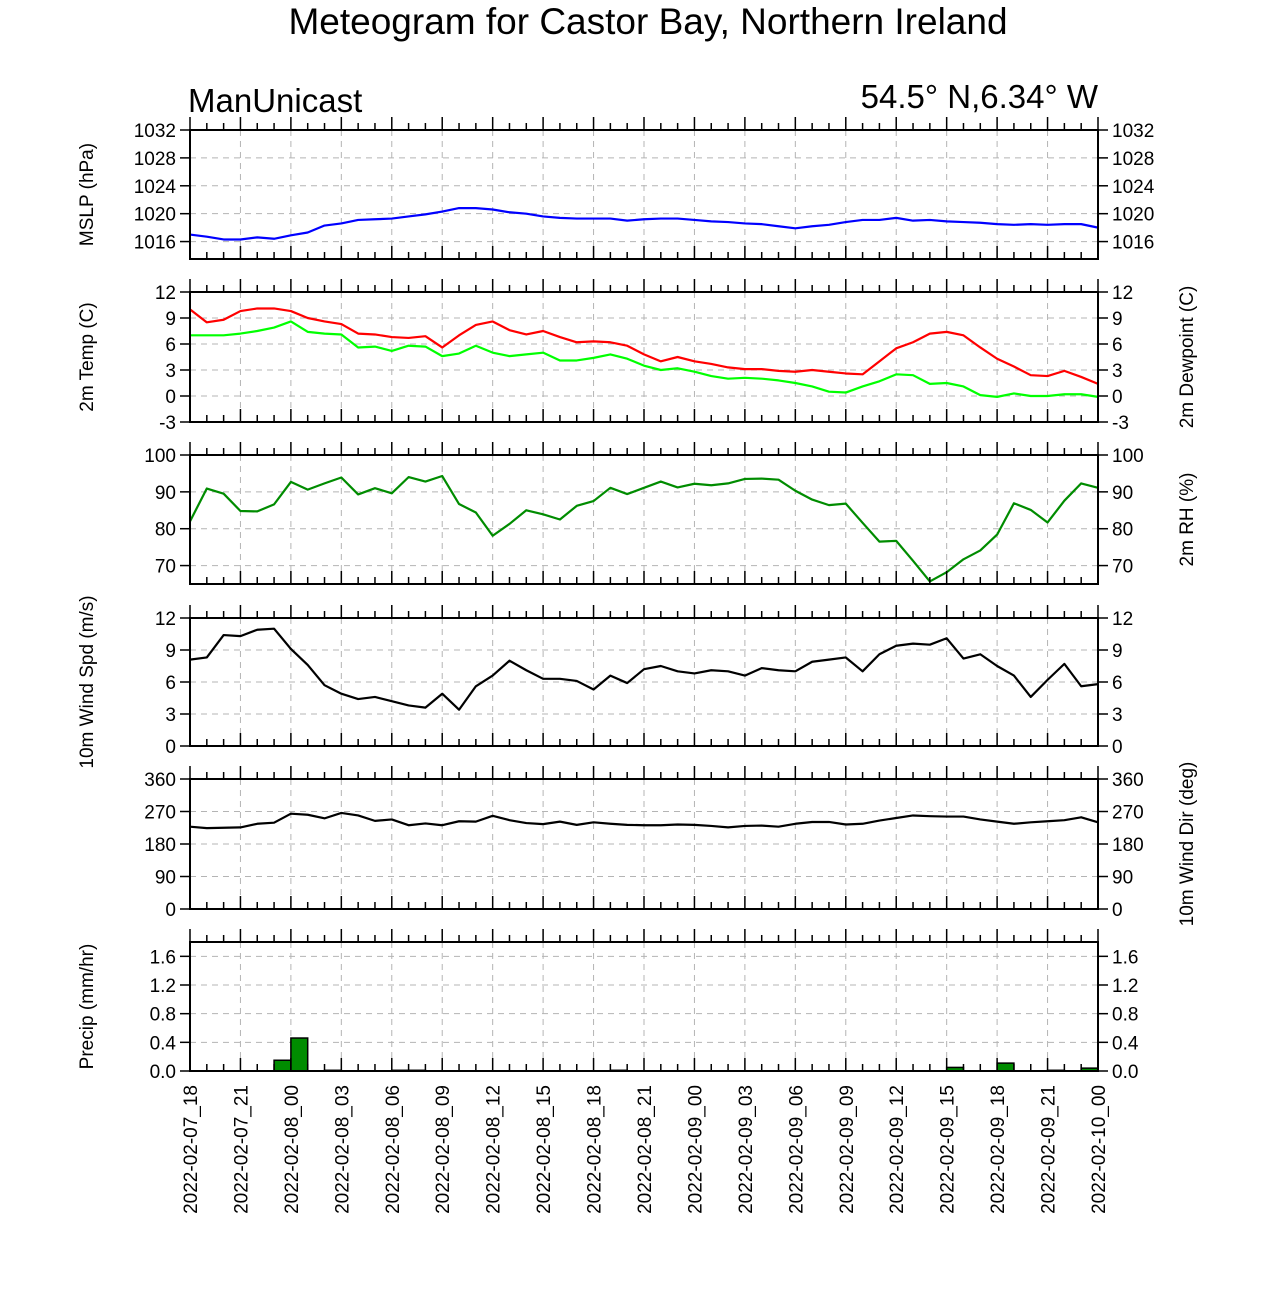 The image size is (1275, 1299). What do you see at coordinates (1125, 1072) in the screenshot?
I see `y-tick-label-right: 0.0` at bounding box center [1125, 1072].